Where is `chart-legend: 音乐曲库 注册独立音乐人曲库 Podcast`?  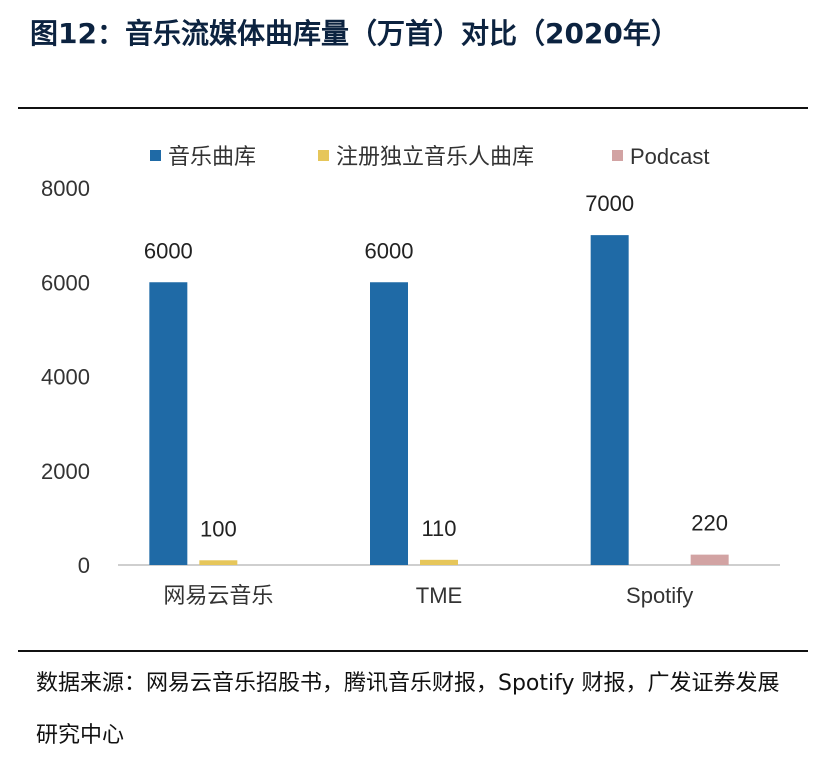
chart-legend: 音乐曲库 注册独立音乐人曲库 Podcast is located at coordinates (430, 156).